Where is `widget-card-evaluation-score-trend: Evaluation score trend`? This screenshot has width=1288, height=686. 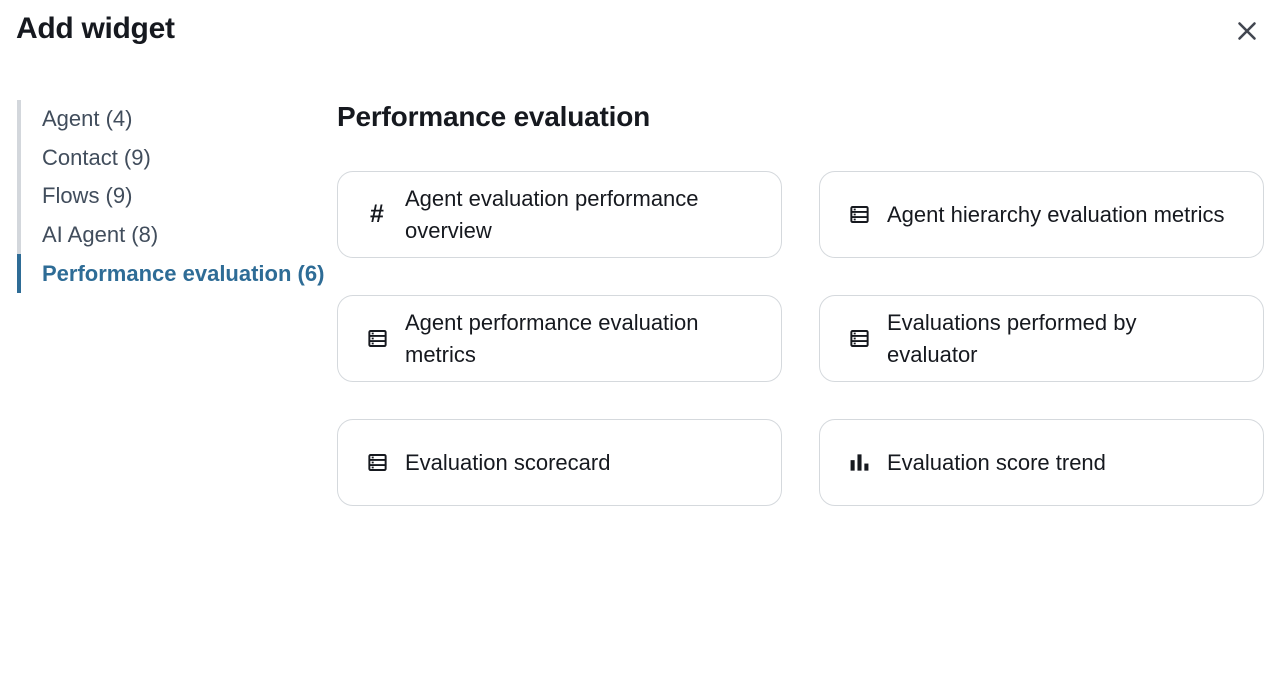
widget-card-evaluation-score-trend: Evaluation score trend is located at coordinates (1041, 462).